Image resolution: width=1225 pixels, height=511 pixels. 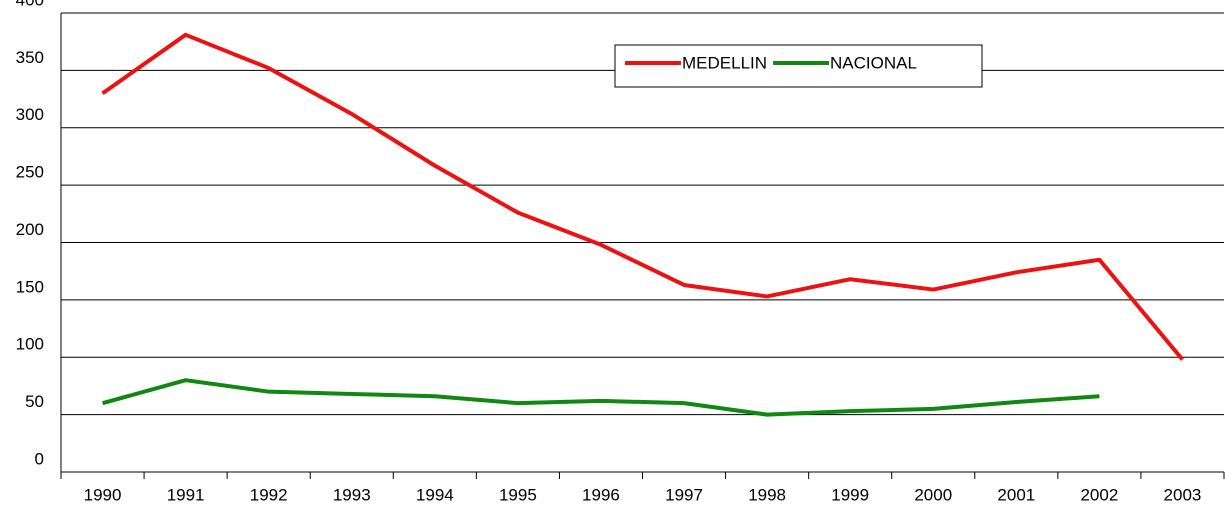 I want to click on line-series, so click(x=601, y=397).